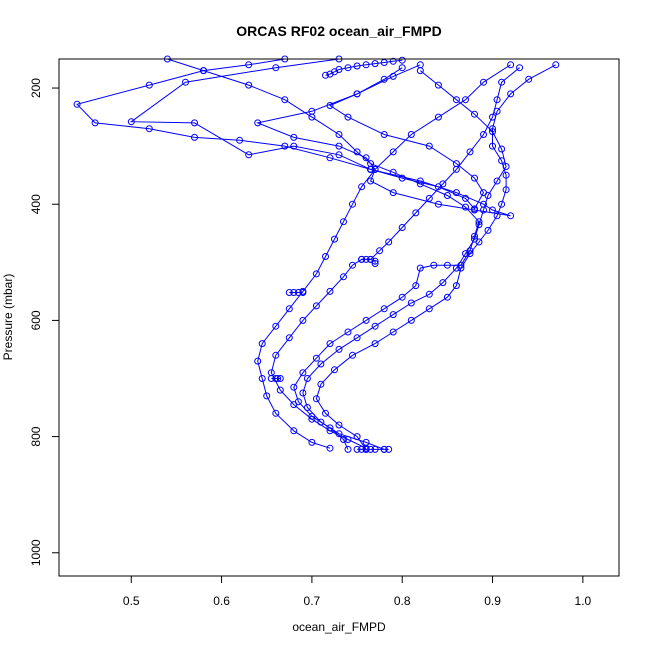 The width and height of the screenshot is (650, 650). What do you see at coordinates (357, 592) in the screenshot?
I see `x-axis: 0.5 0.6 0.7 0.8 0.9 1.0` at bounding box center [357, 592].